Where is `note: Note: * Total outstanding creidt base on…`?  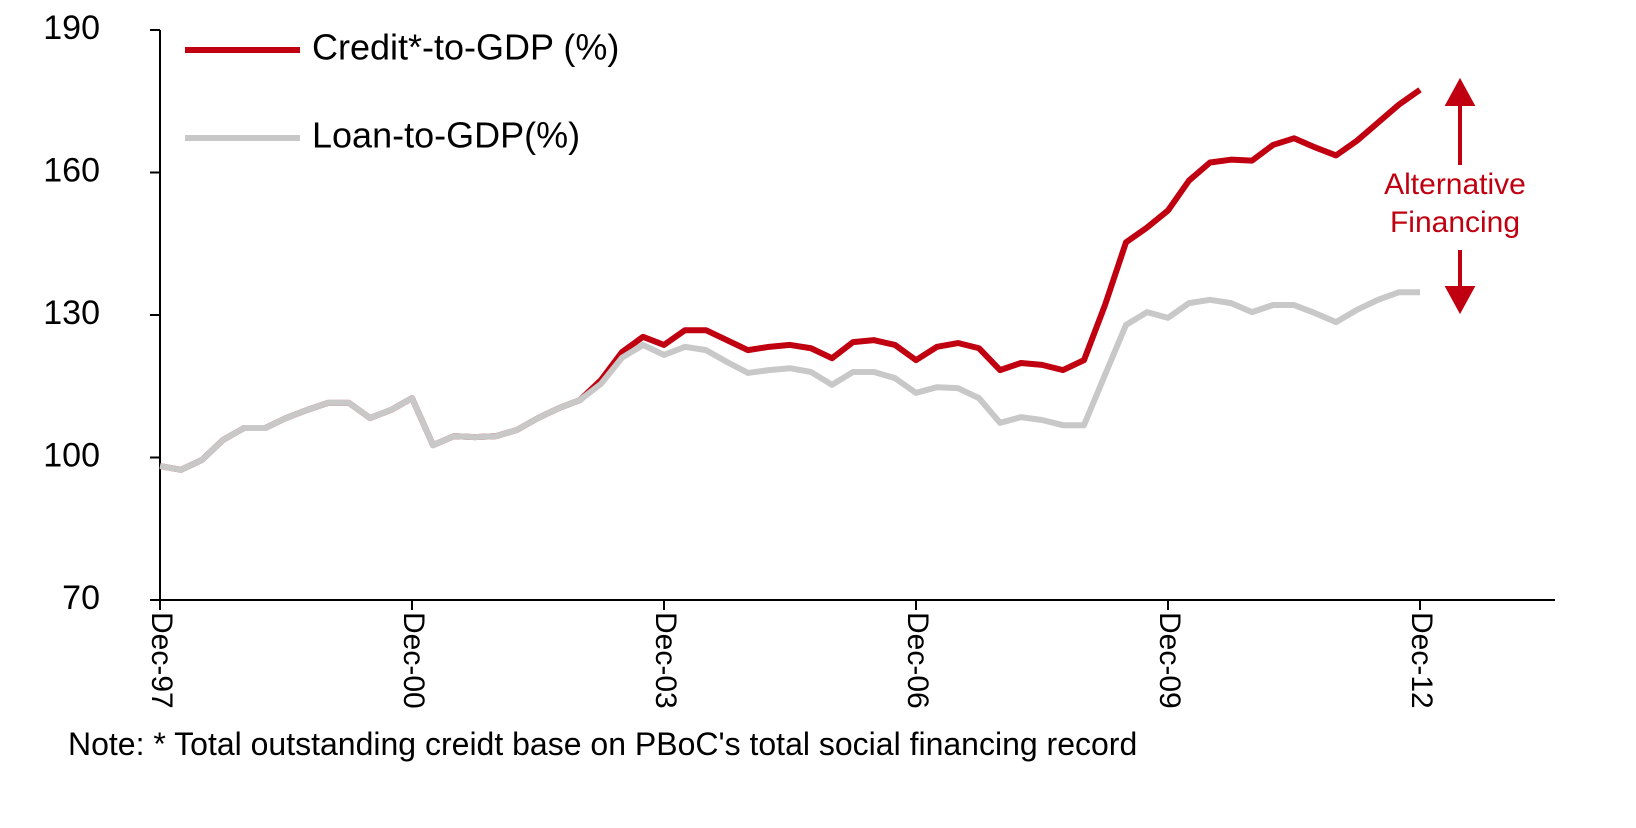 note: Note: * Total outstanding creidt base on… is located at coordinates (603, 744).